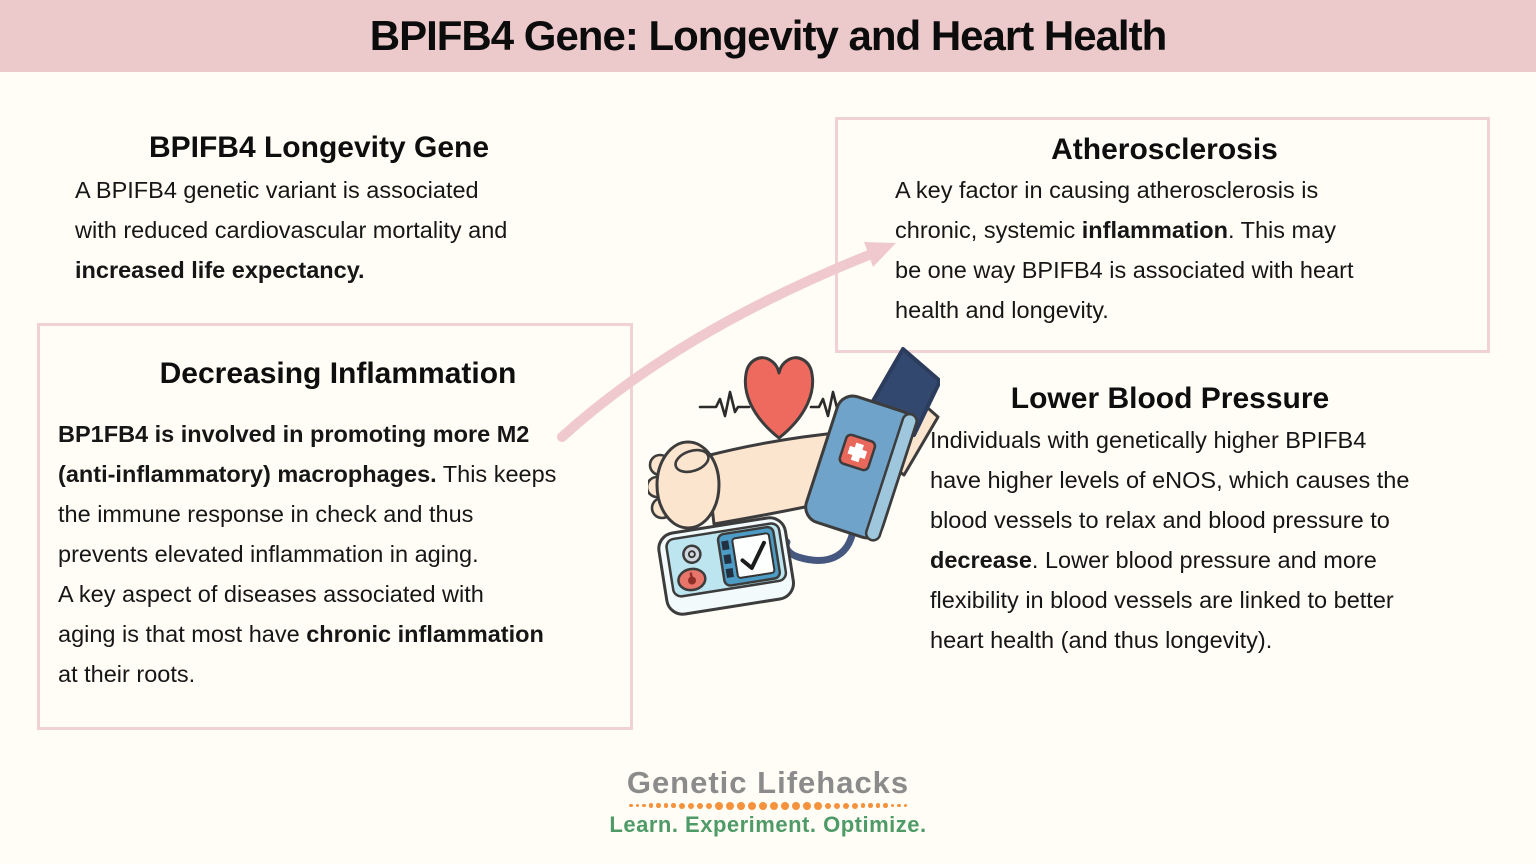  I want to click on longevity-gene-heading: BPIFB4 Longevity Gene, so click(319, 147).